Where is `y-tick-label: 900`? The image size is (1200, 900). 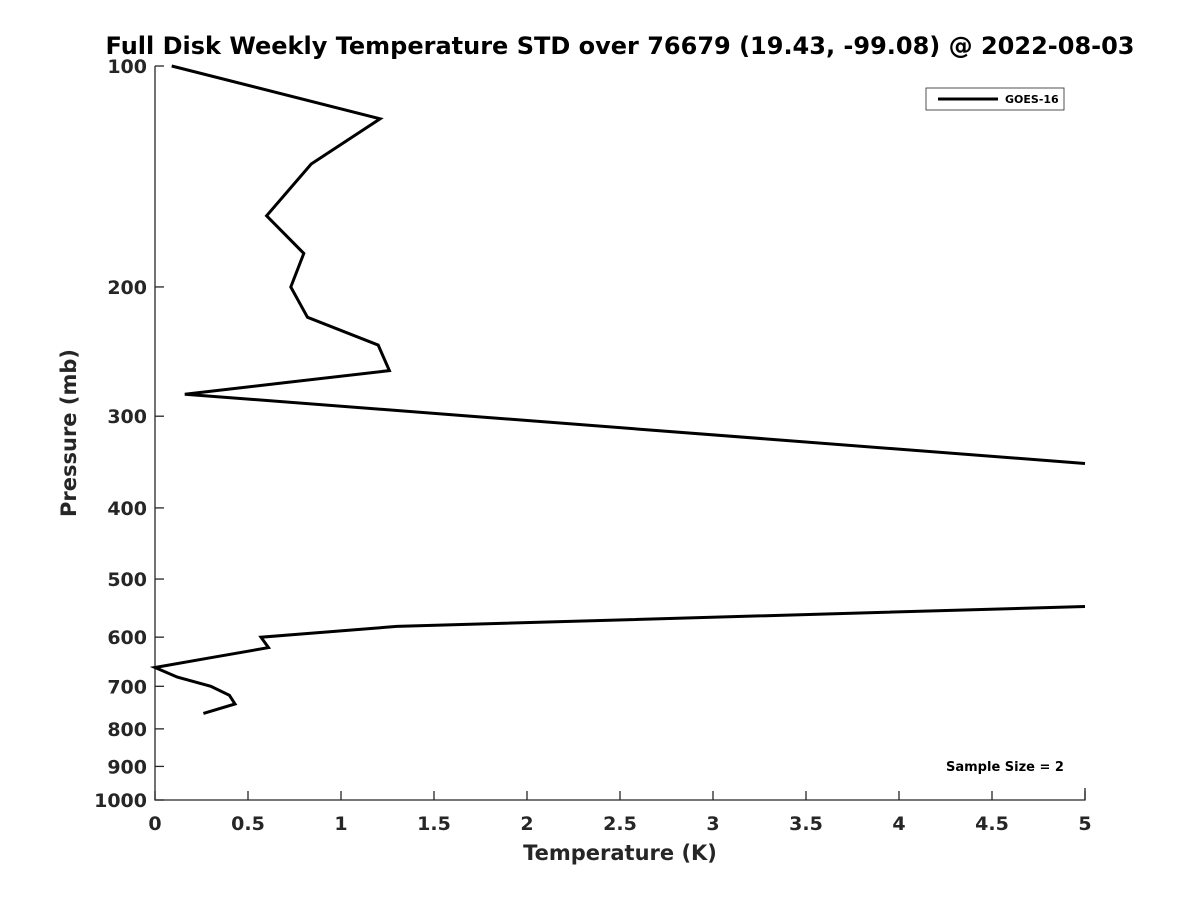 y-tick-label: 900 is located at coordinates (127, 767).